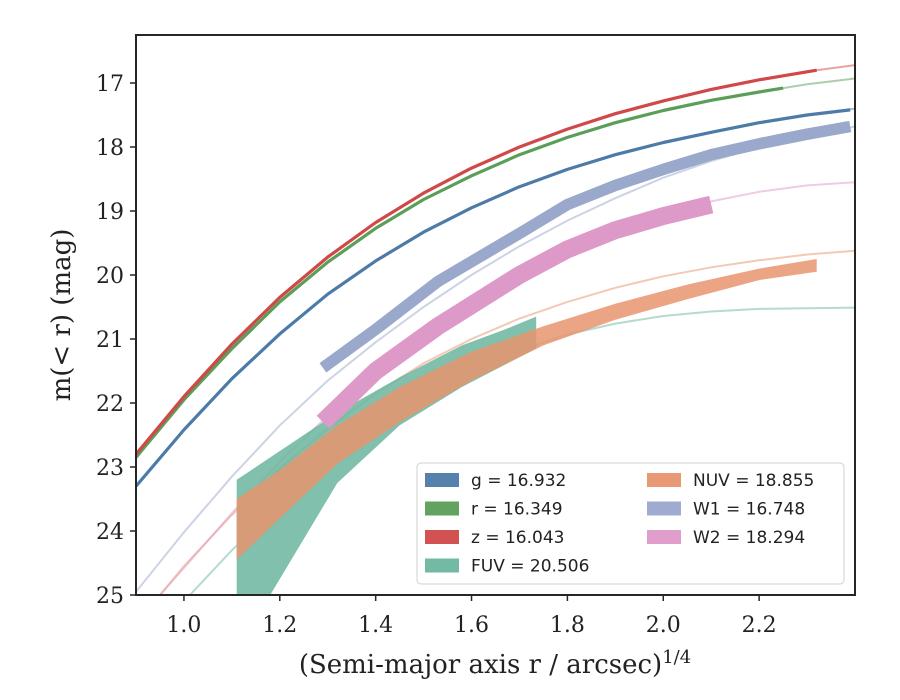  Describe the element at coordinates (676, 657) in the screenshot. I see `x-axis-label-exponent: 1/4` at that location.